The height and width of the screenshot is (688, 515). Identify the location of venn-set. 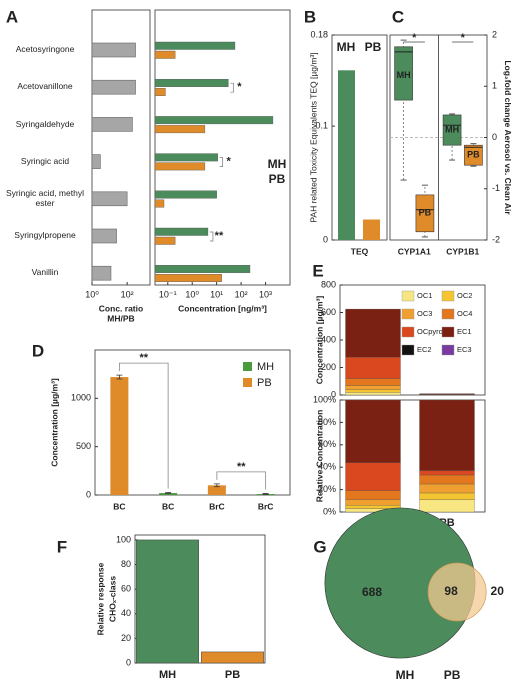
(457, 592).